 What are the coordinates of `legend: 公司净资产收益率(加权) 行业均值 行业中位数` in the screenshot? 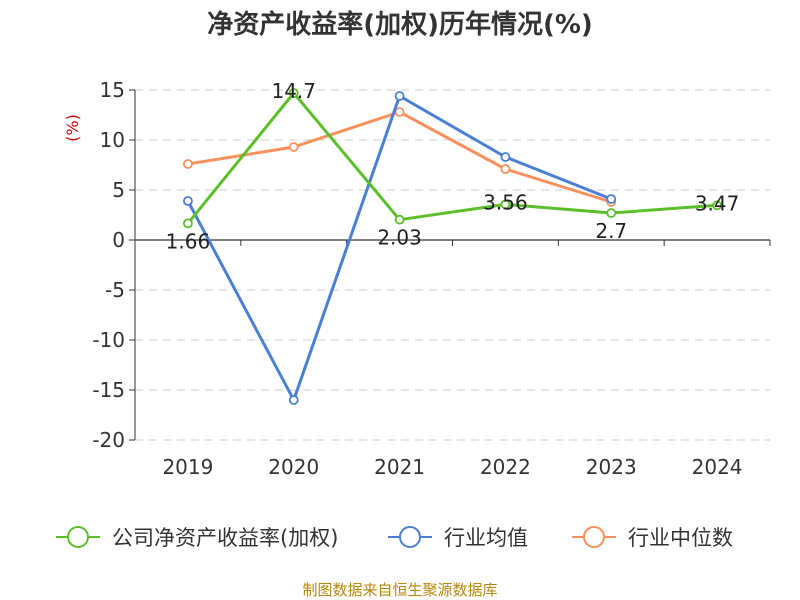 It's located at (394, 538).